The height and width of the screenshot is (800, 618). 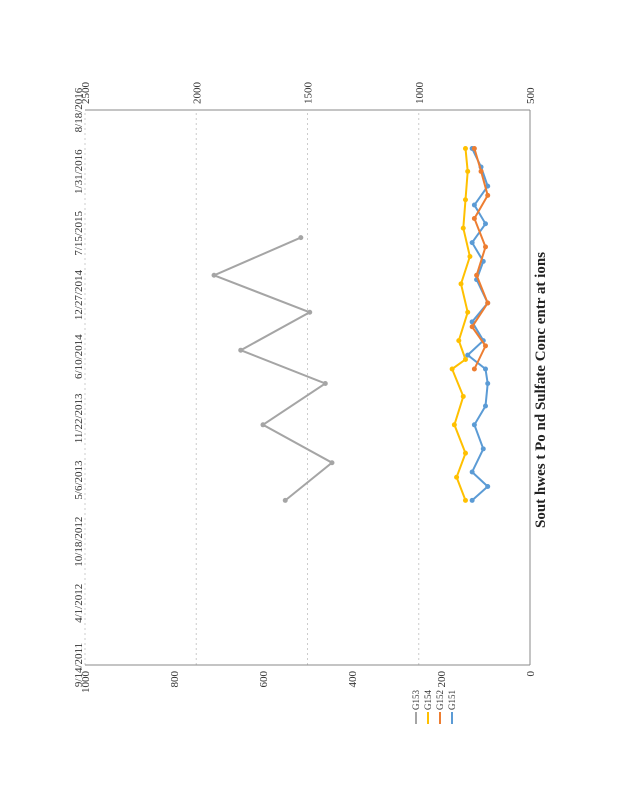 What do you see at coordinates (420, 93) in the screenshot?
I see `right-tick-label-1: 1000` at bounding box center [420, 93].